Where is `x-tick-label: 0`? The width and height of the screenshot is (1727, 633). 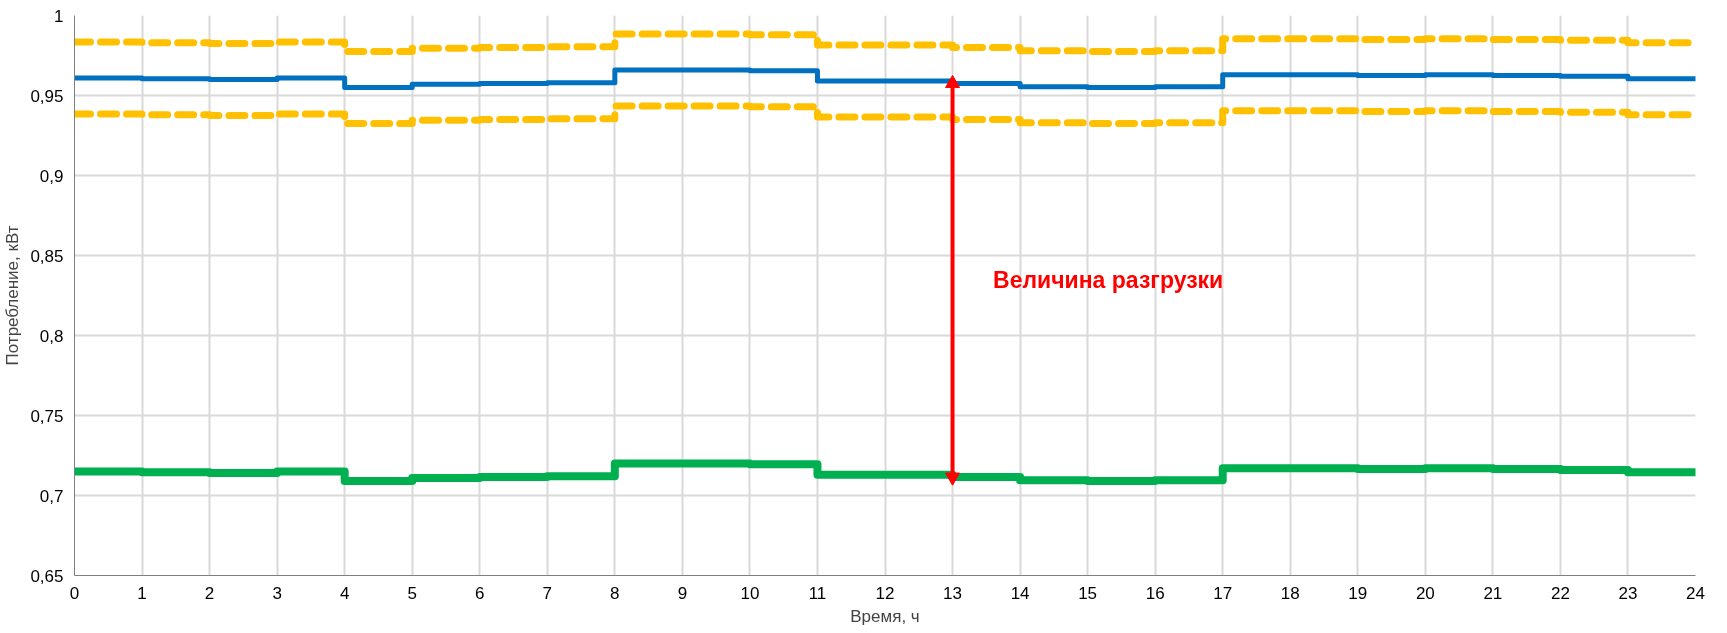 x-tick-label: 0 is located at coordinates (74, 593).